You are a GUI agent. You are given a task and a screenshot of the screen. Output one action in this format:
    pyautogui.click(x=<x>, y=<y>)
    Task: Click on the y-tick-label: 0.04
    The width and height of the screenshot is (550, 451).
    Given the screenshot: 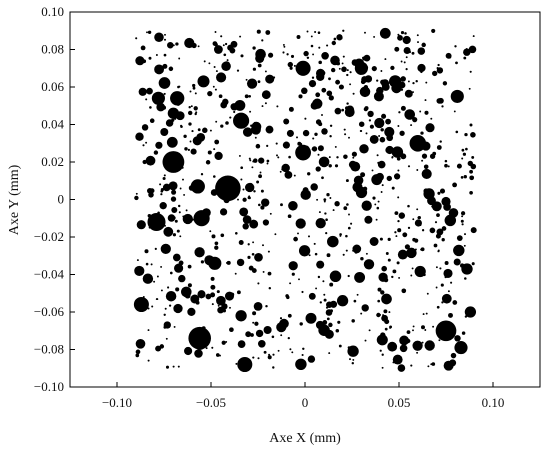 What is the action you would take?
    pyautogui.click(x=52, y=124)
    